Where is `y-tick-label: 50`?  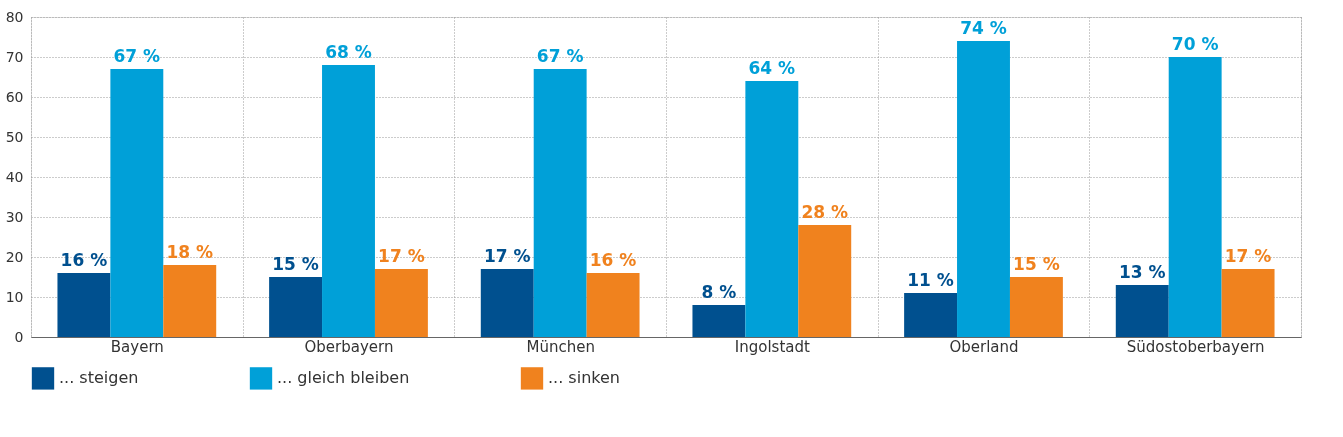 y-tick-label: 50 is located at coordinates (14, 136).